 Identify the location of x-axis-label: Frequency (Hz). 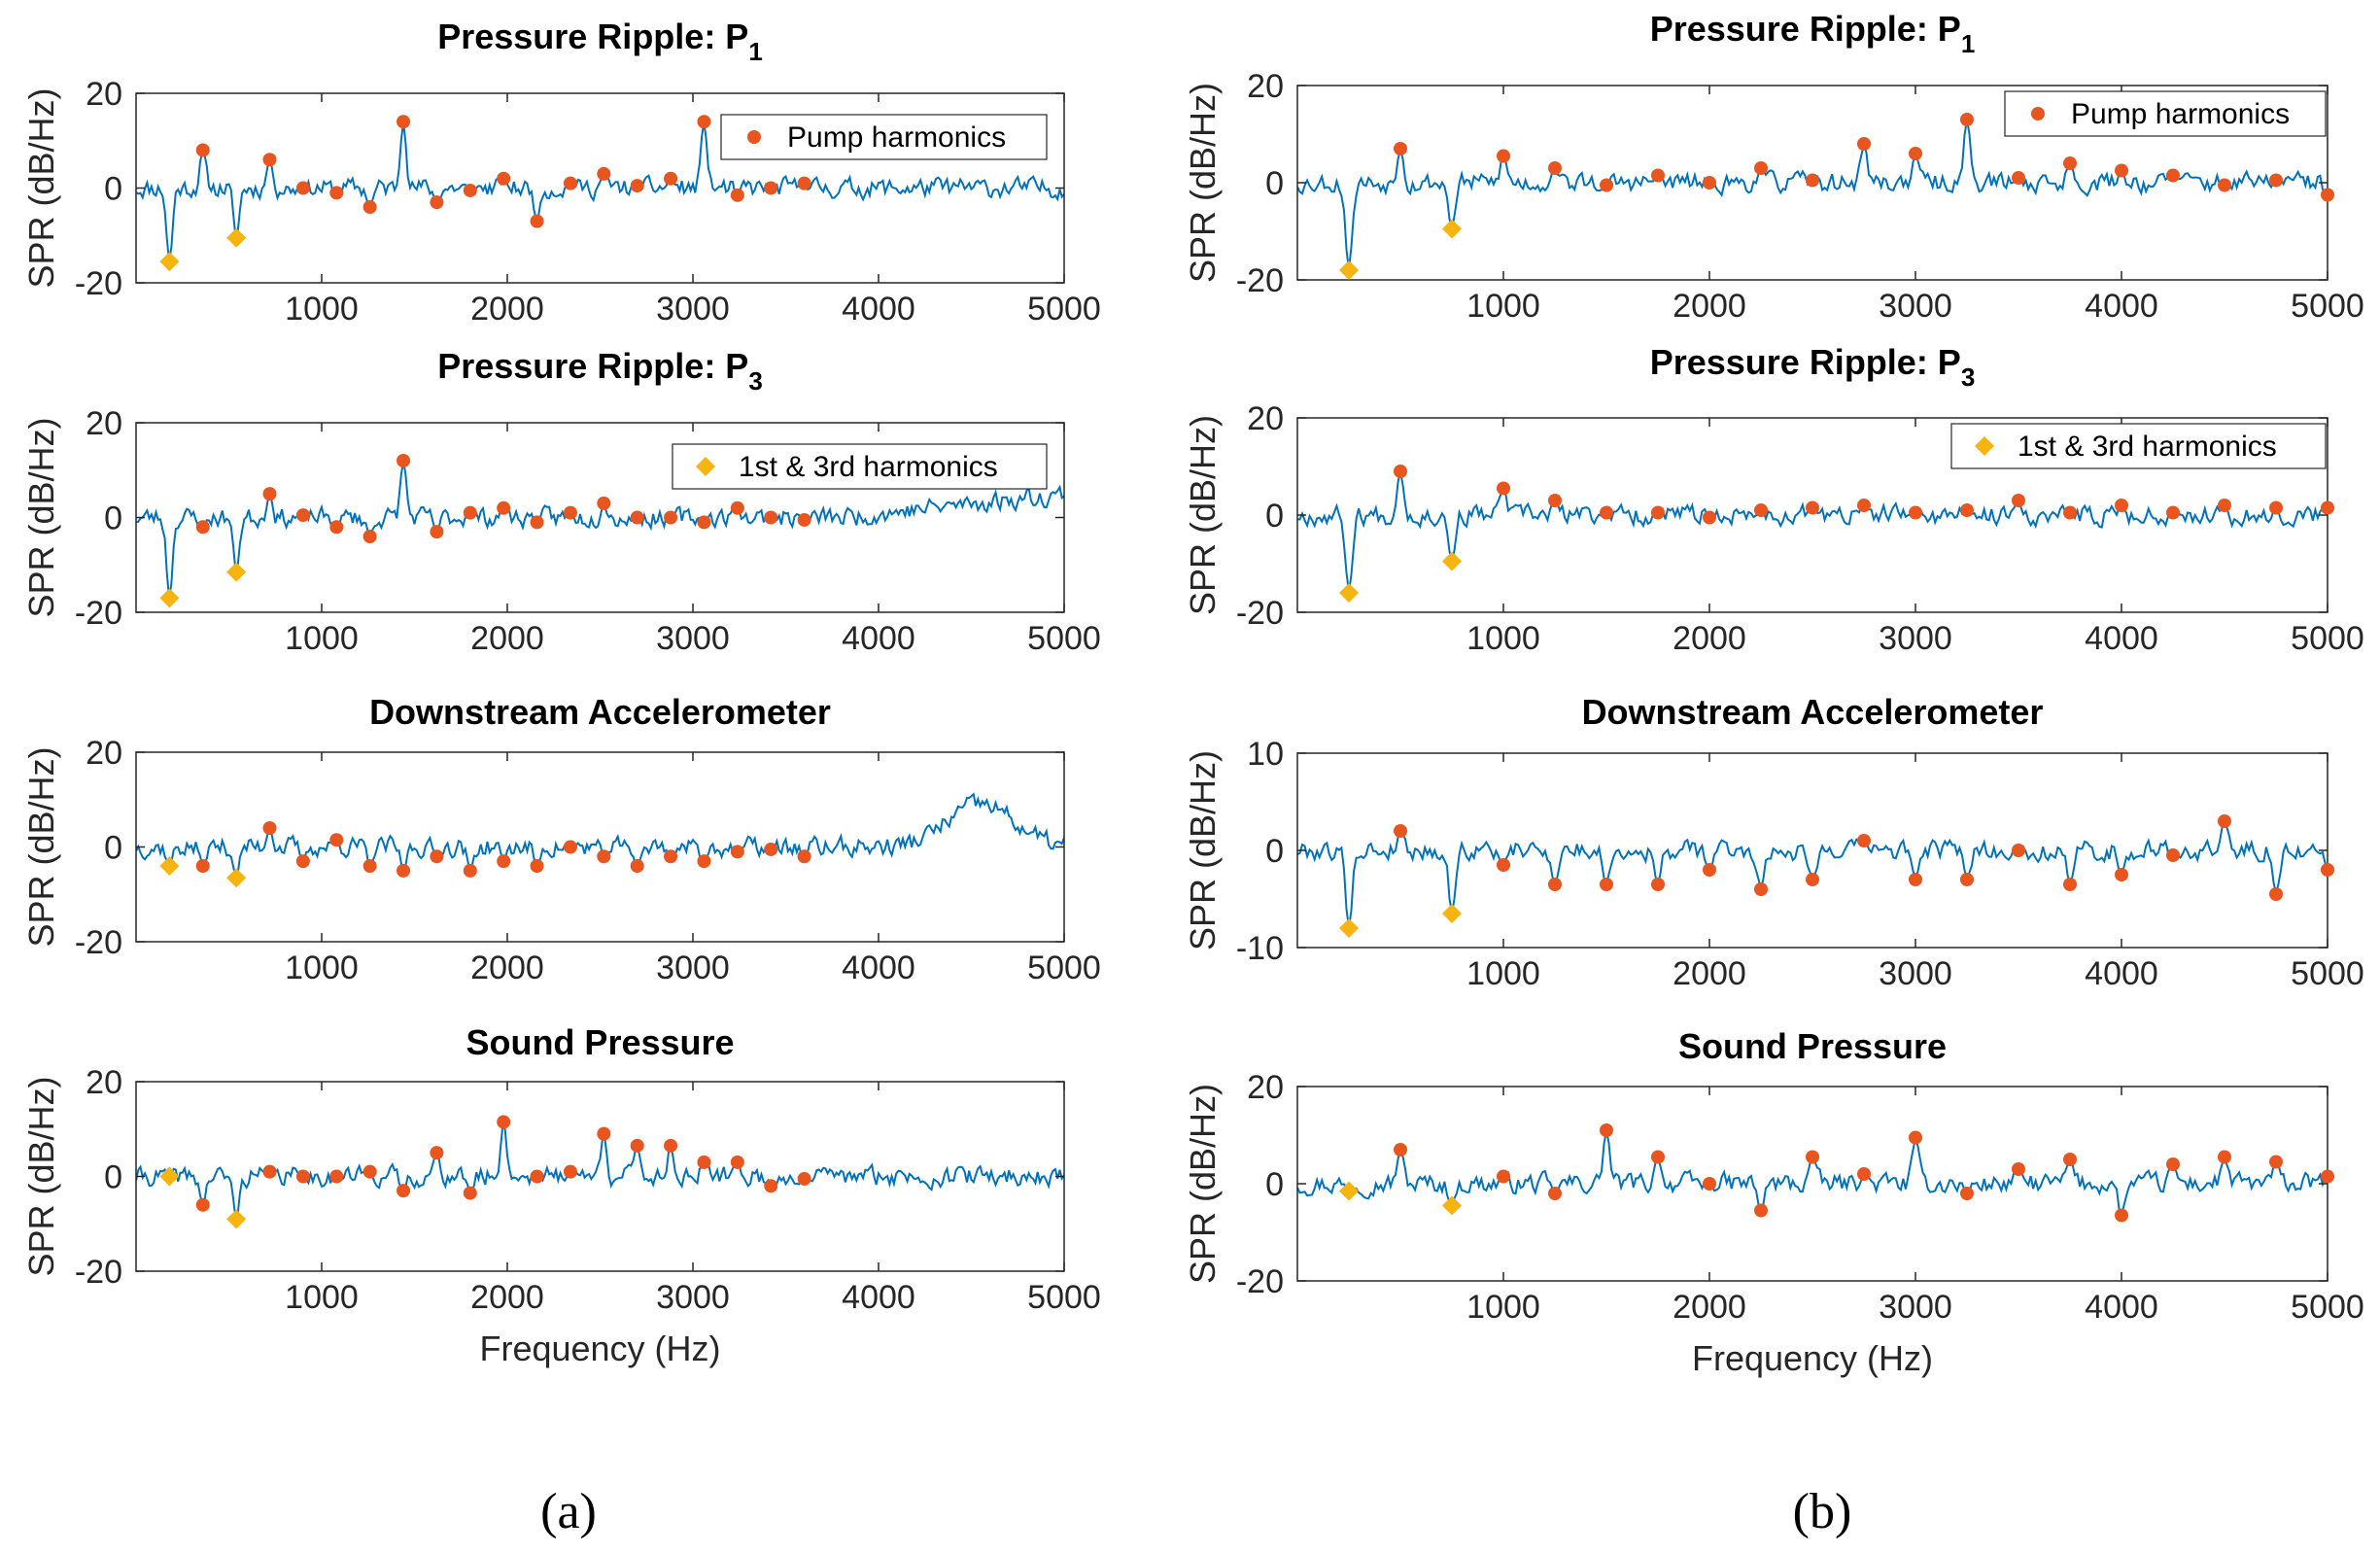
(599, 1348).